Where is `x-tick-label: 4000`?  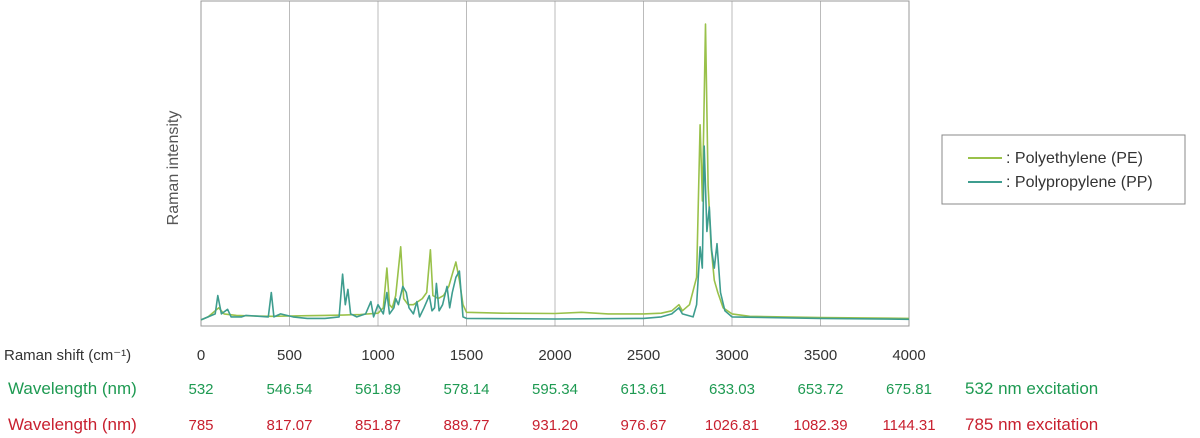
x-tick-label: 4000 is located at coordinates (908, 355).